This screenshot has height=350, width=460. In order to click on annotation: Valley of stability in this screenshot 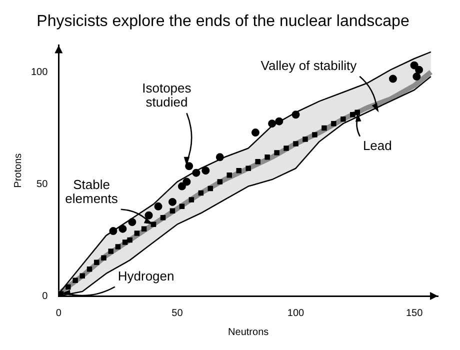, I will do `click(309, 65)`.